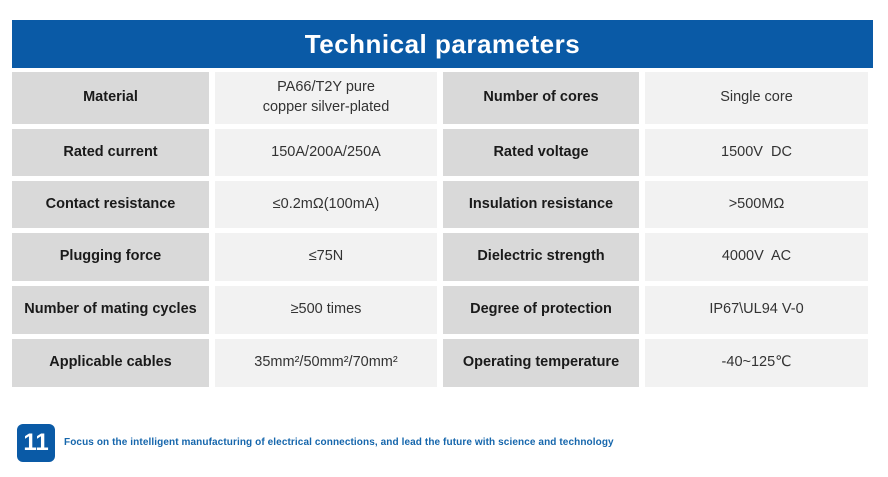 This screenshot has height=477, width=888. I want to click on param-value-dielectric-strength: 4000V AC, so click(756, 257).